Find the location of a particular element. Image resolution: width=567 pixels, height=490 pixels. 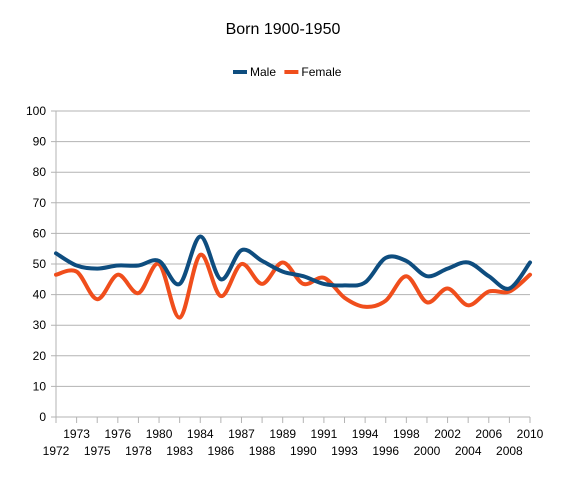

x-tick-label: 1976 is located at coordinates (117, 434).